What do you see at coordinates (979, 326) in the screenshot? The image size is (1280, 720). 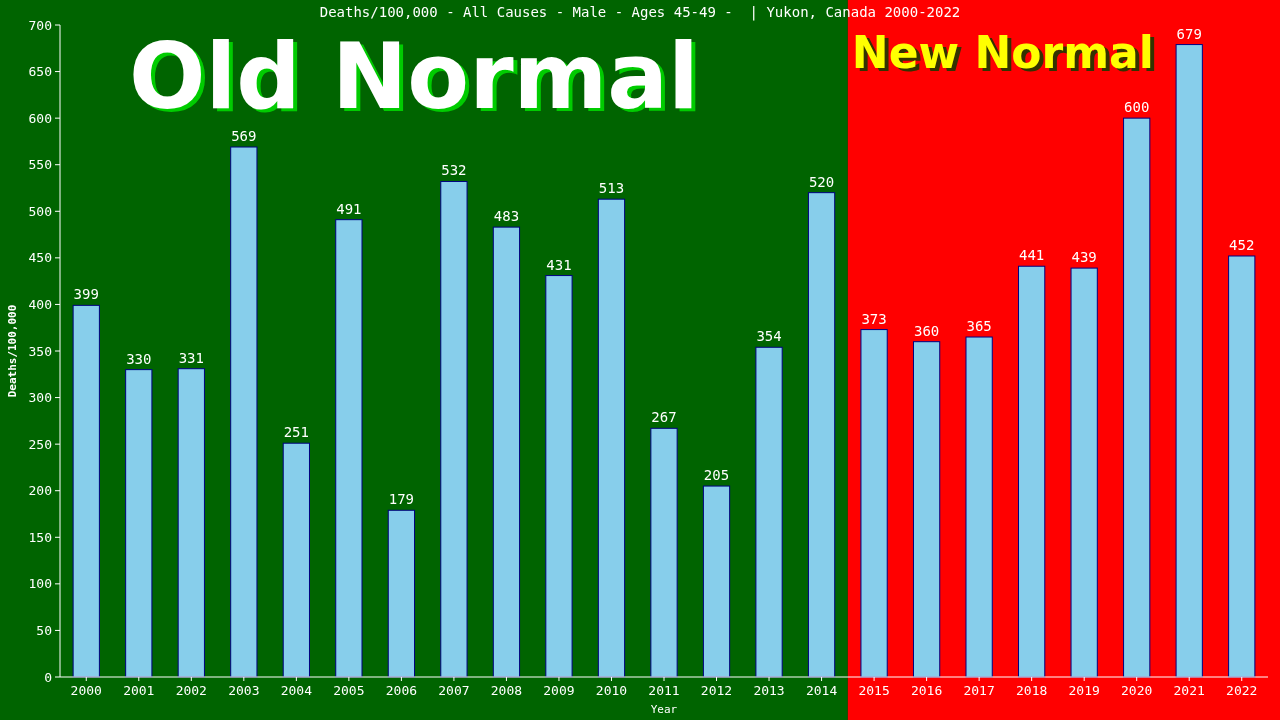 I see `data-label: 365` at bounding box center [979, 326].